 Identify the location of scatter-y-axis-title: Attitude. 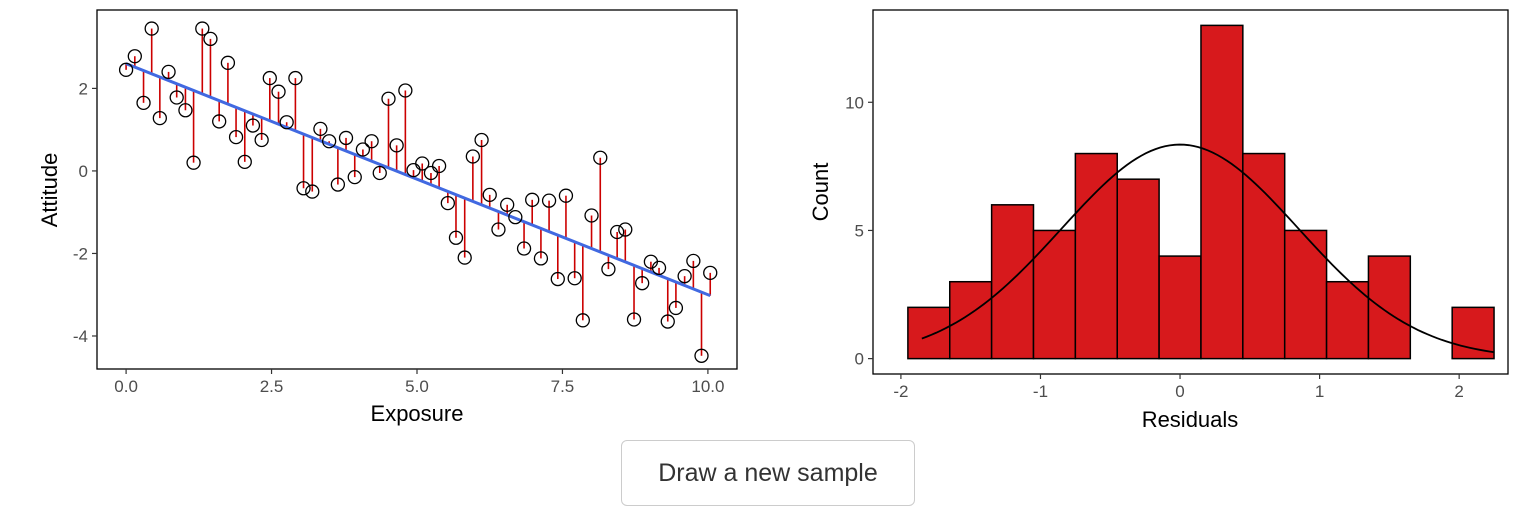
(49, 190).